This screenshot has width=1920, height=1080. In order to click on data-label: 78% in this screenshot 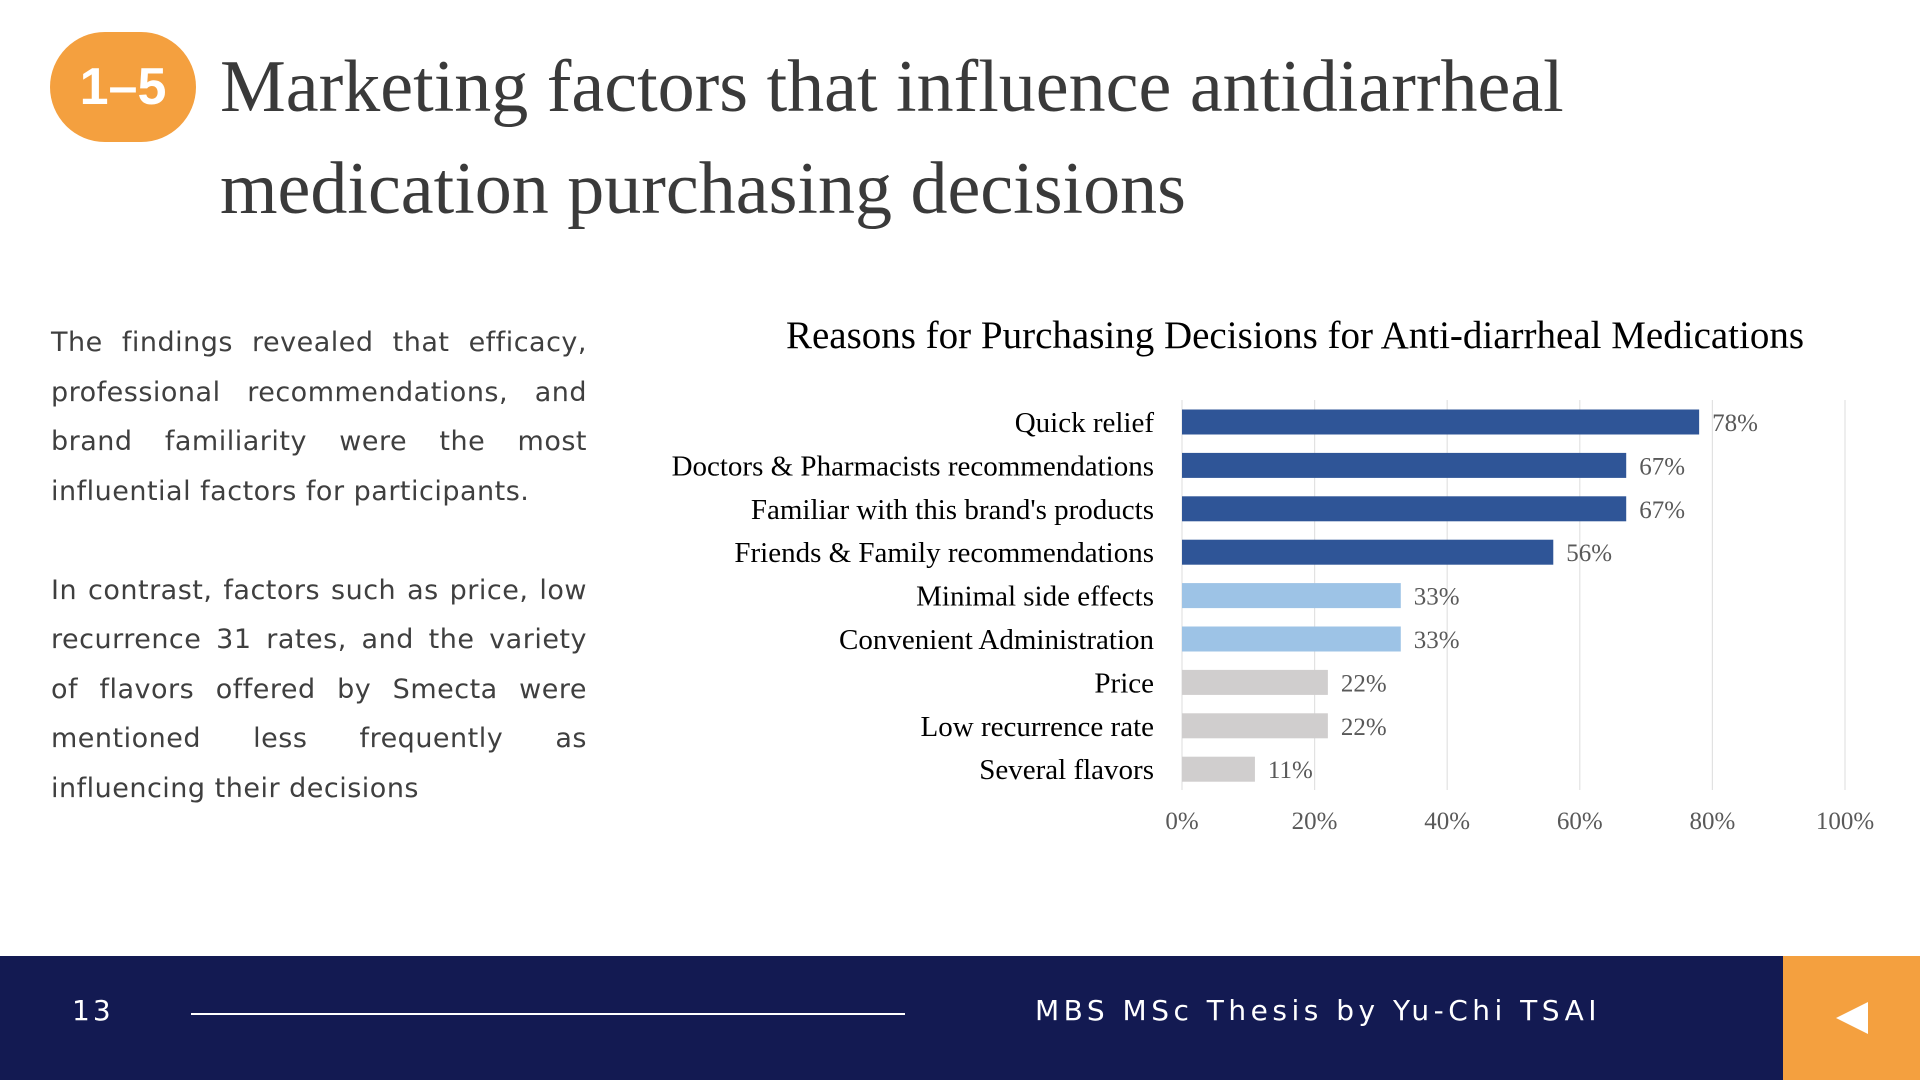, I will do `click(1735, 423)`.